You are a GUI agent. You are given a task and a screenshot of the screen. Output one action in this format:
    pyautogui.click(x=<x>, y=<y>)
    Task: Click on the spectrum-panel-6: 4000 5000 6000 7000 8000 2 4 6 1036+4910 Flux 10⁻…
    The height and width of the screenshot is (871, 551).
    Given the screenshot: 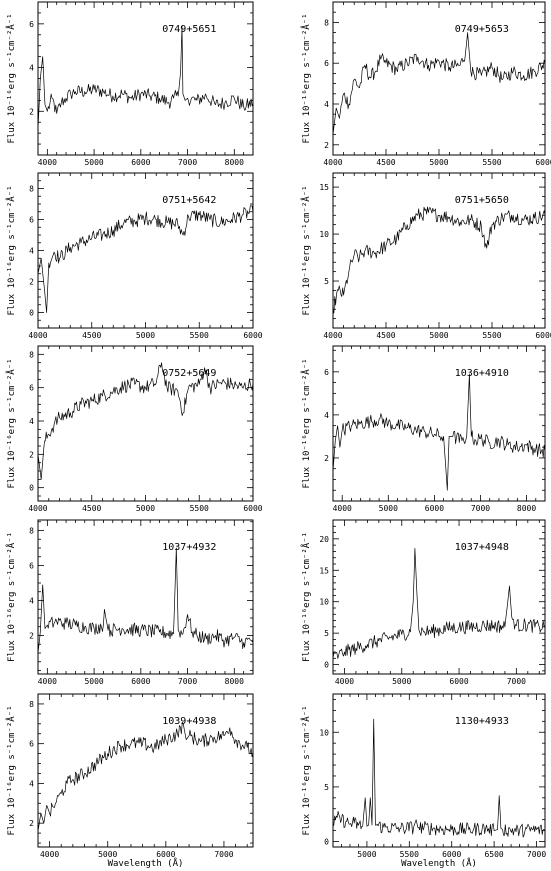 What is the action you would take?
    pyautogui.click(x=423, y=429)
    